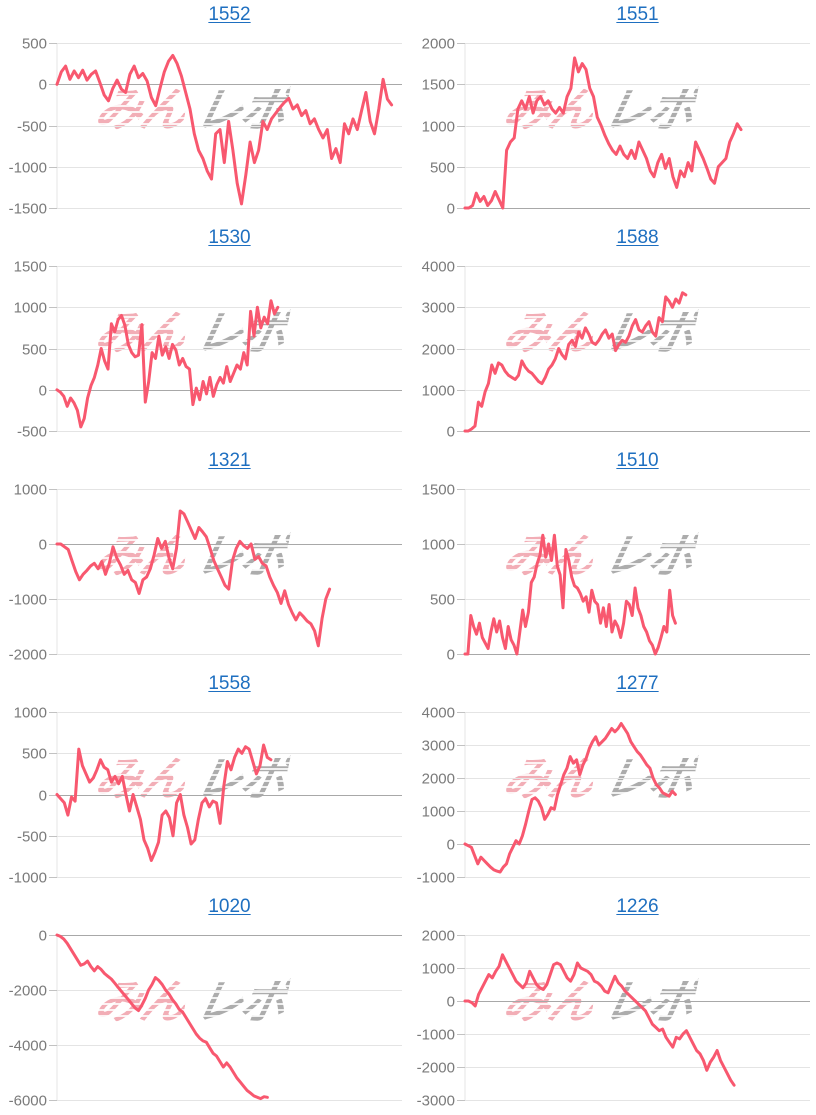  What do you see at coordinates (208, 350) in the screenshot?
I see `line-chart: 1500 1000 500 0 -500` at bounding box center [208, 350].